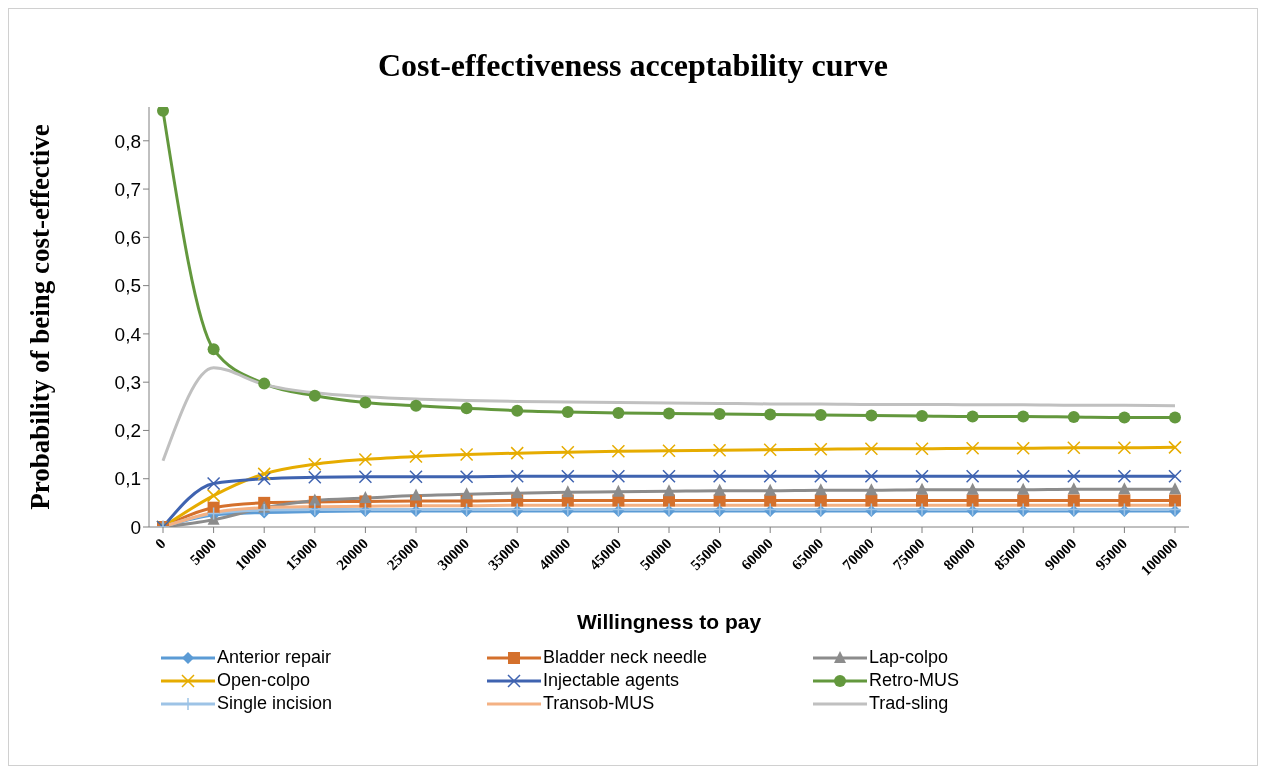 The width and height of the screenshot is (1269, 776). Describe the element at coordinates (128, 334) in the screenshot. I see `y-tick-label: 0,4` at that location.